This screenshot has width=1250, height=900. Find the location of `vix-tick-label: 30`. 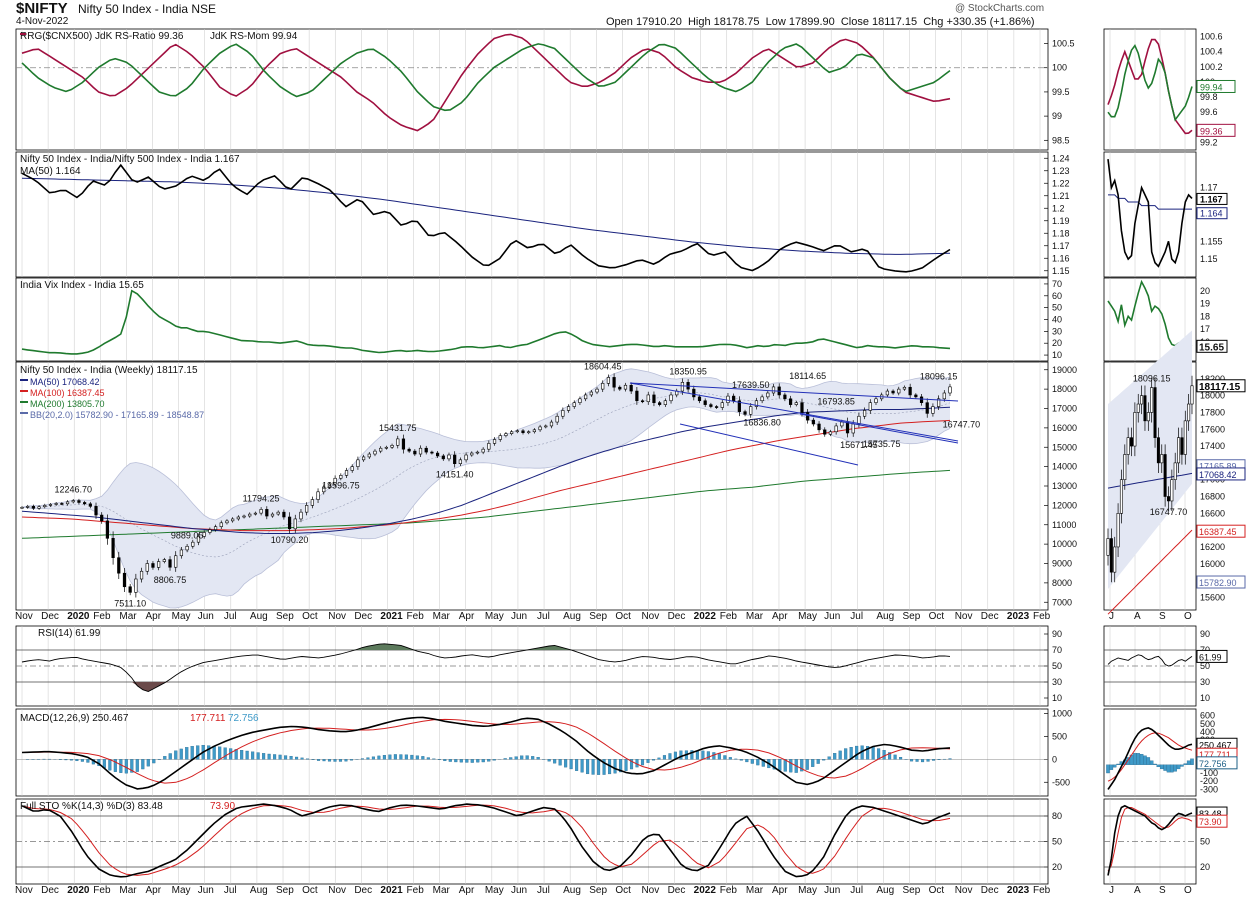

vix-tick-label: 30 is located at coordinates (1057, 331).